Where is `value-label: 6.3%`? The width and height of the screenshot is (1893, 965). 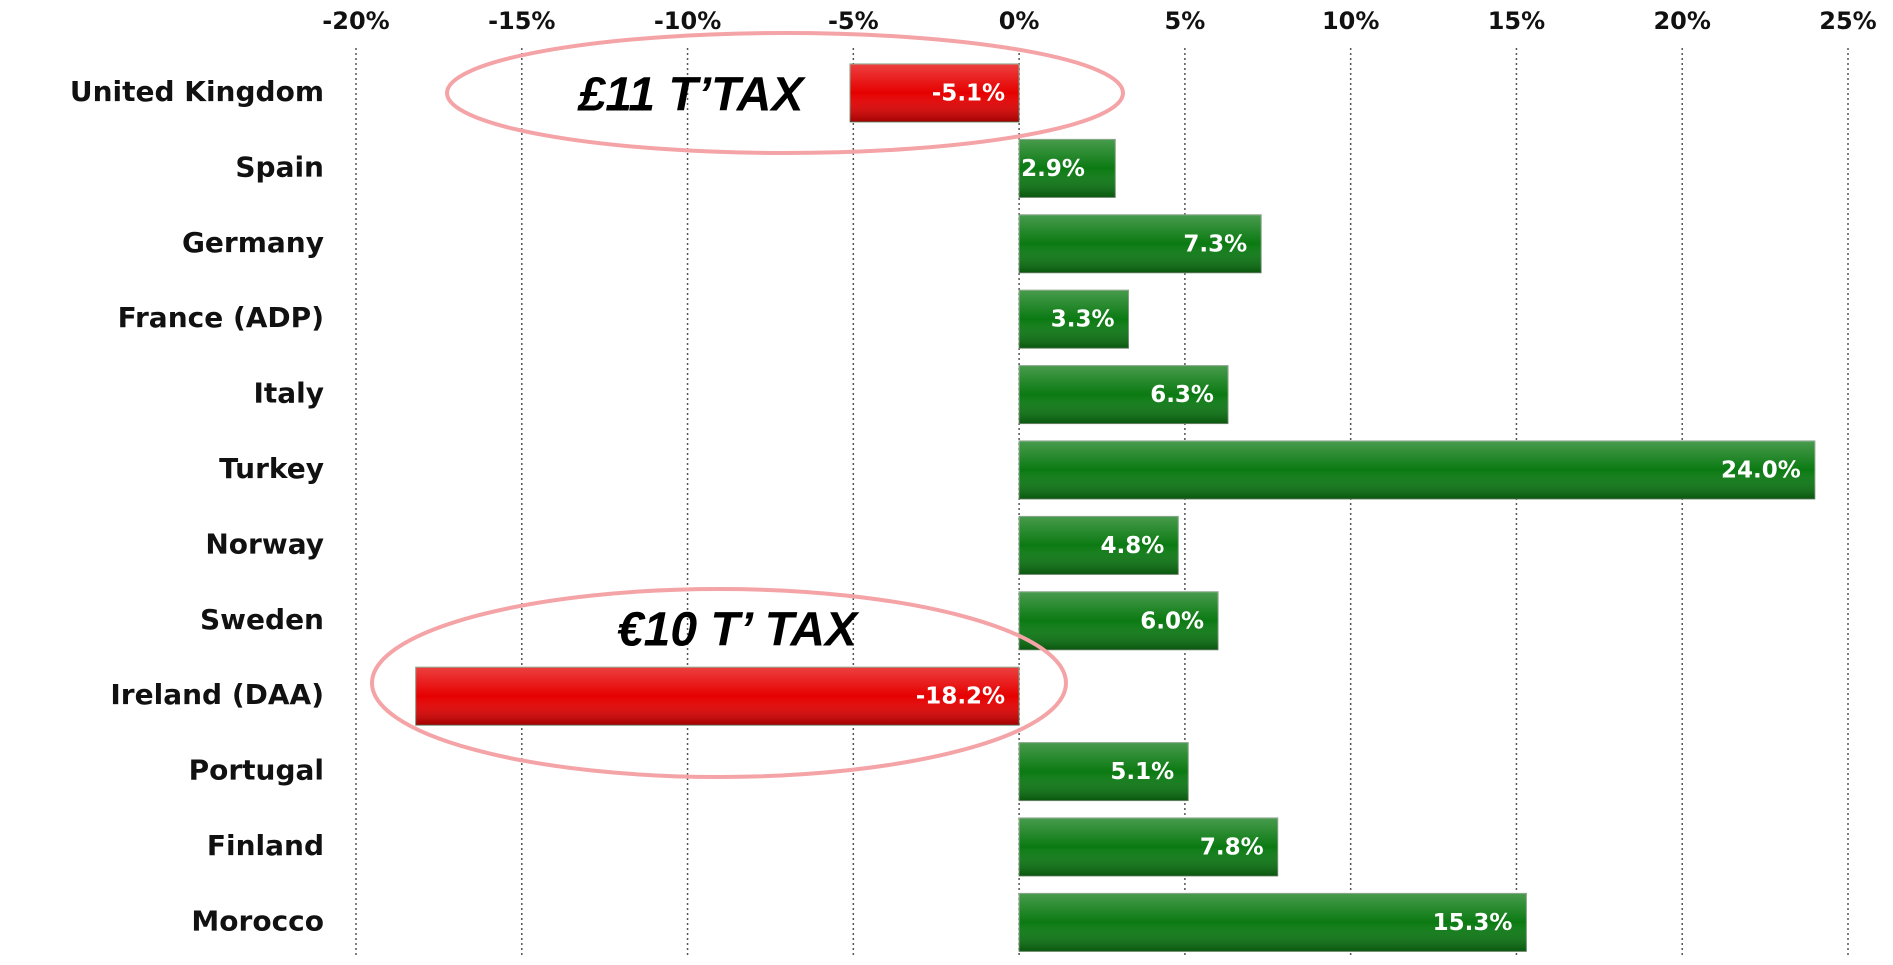 value-label: 6.3% is located at coordinates (1182, 395).